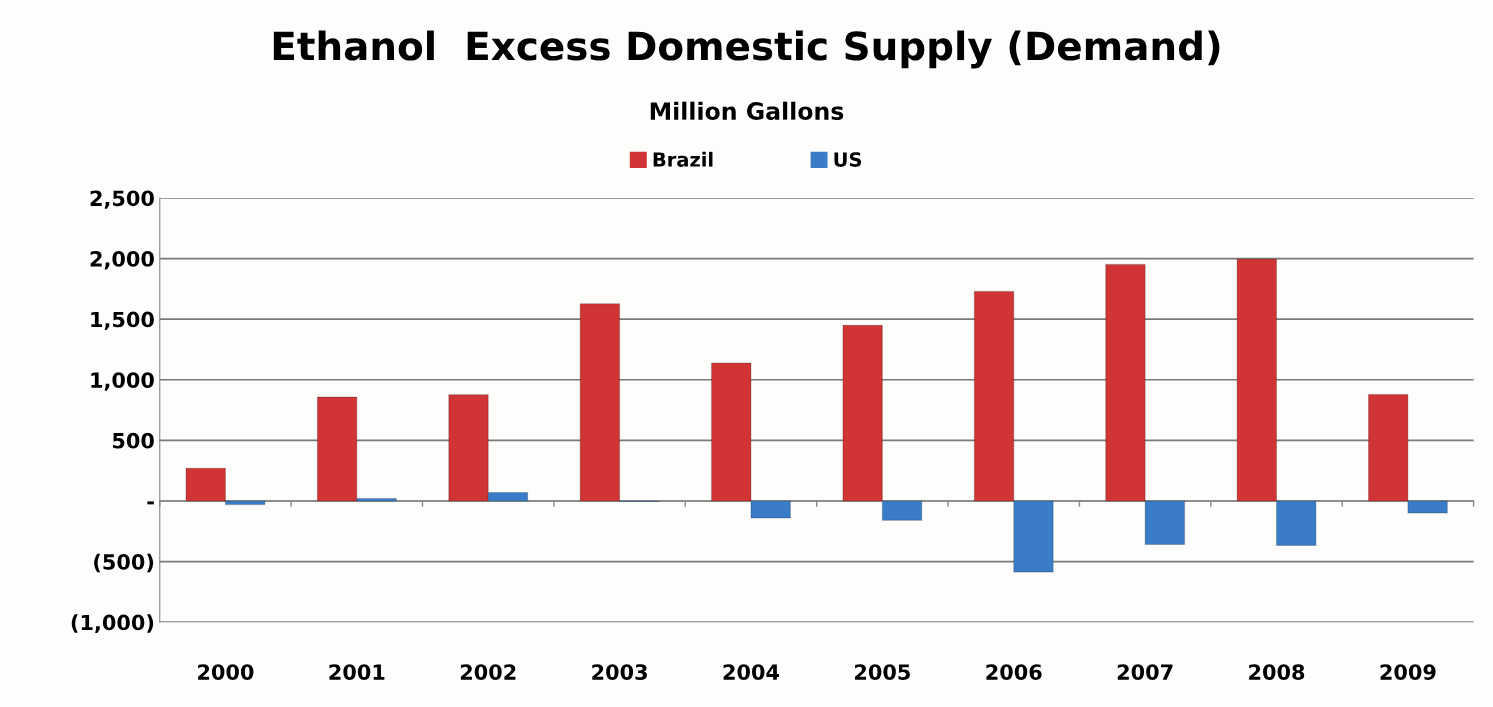  I want to click on y-tick-label: (1,000), so click(112, 624).